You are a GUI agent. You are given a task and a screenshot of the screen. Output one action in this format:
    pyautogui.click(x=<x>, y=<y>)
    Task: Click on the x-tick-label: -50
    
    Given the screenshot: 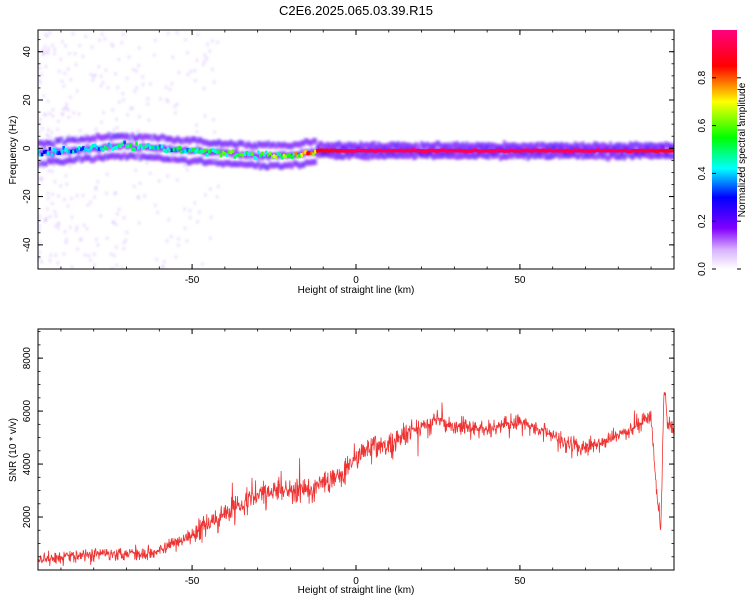 What is the action you would take?
    pyautogui.click(x=192, y=280)
    